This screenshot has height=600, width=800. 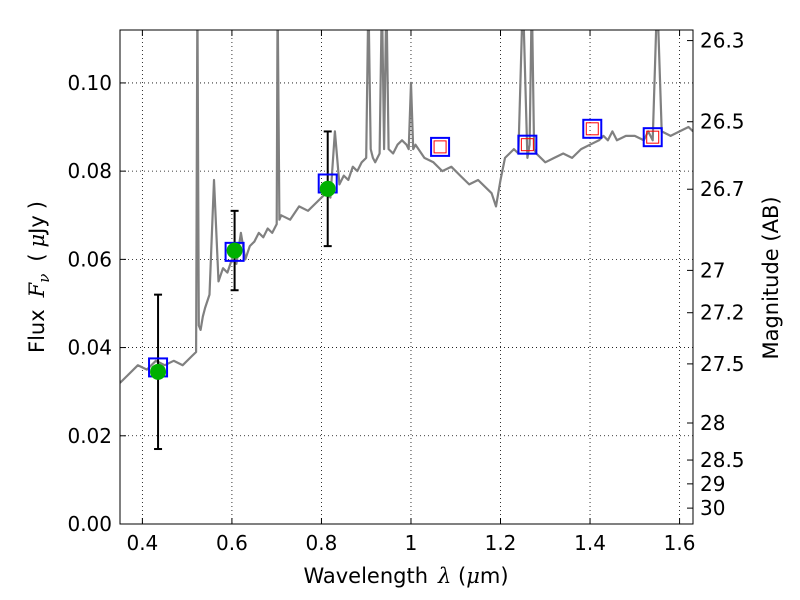 What do you see at coordinates (722, 313) in the screenshot?
I see `magnitude-tick-label: 27.2` at bounding box center [722, 313].